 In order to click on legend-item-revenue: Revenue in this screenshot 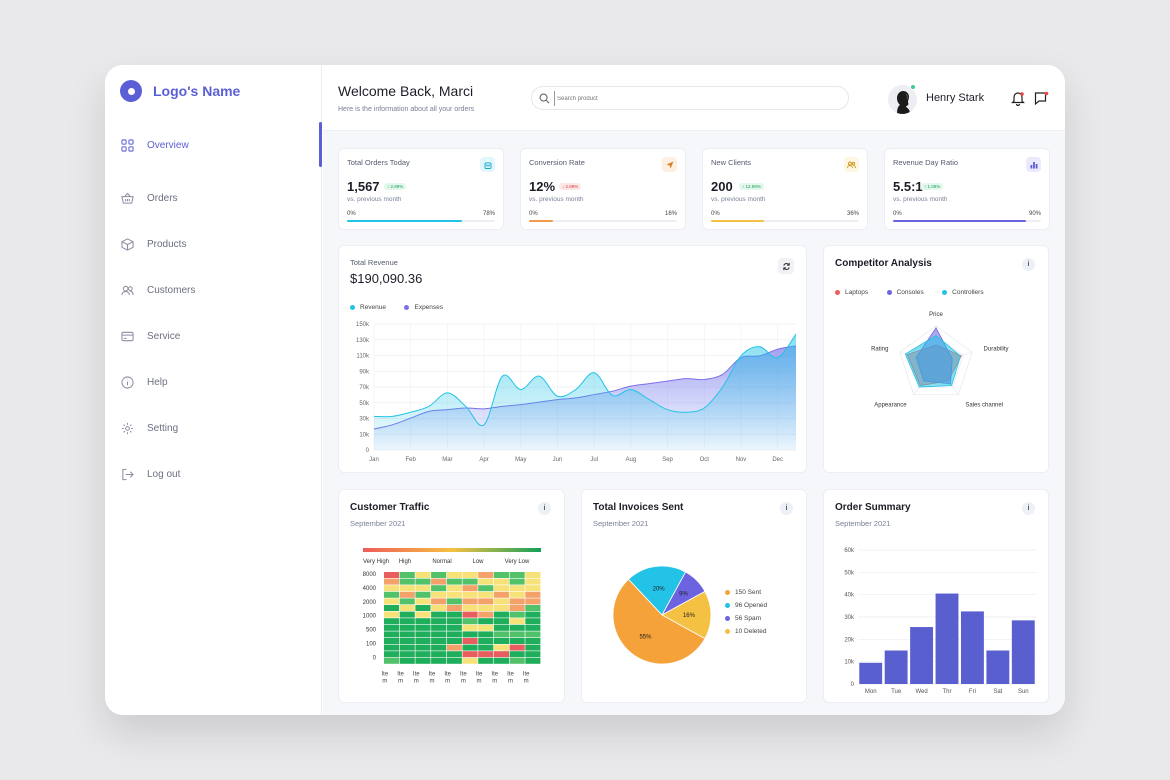, I will do `click(368, 307)`.